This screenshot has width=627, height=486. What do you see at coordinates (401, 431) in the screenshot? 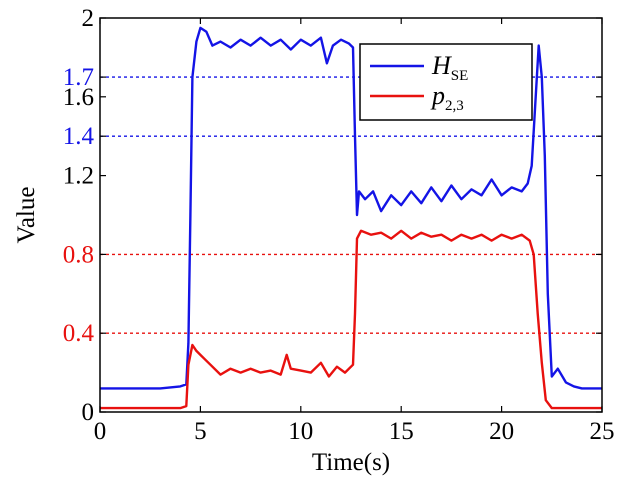
I see `x-tick-label: 15` at bounding box center [401, 431].